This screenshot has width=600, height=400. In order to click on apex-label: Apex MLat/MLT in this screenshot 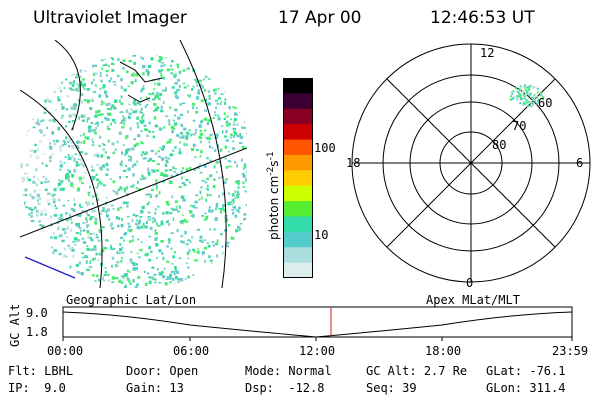, I will do `click(473, 300)`.